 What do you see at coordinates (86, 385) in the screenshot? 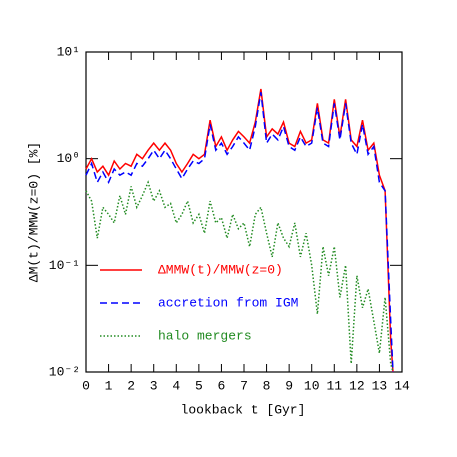
I see `x-tick-label: 0` at bounding box center [86, 385].